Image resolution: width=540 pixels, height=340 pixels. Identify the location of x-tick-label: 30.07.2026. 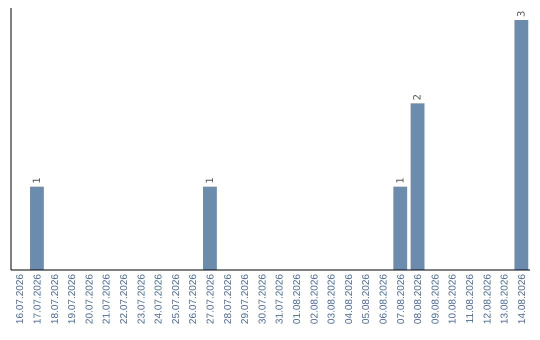
(262, 299).